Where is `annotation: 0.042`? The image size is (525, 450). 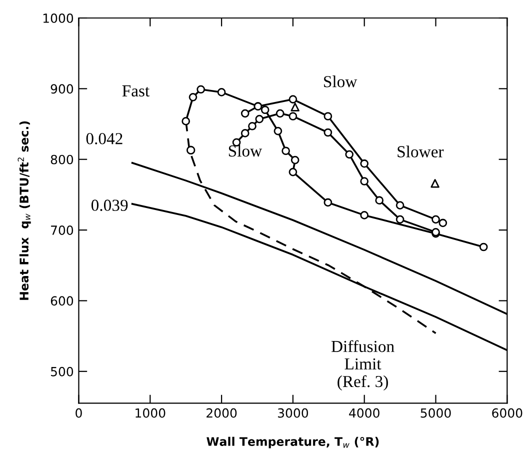 annotation: 0.042 is located at coordinates (104, 138).